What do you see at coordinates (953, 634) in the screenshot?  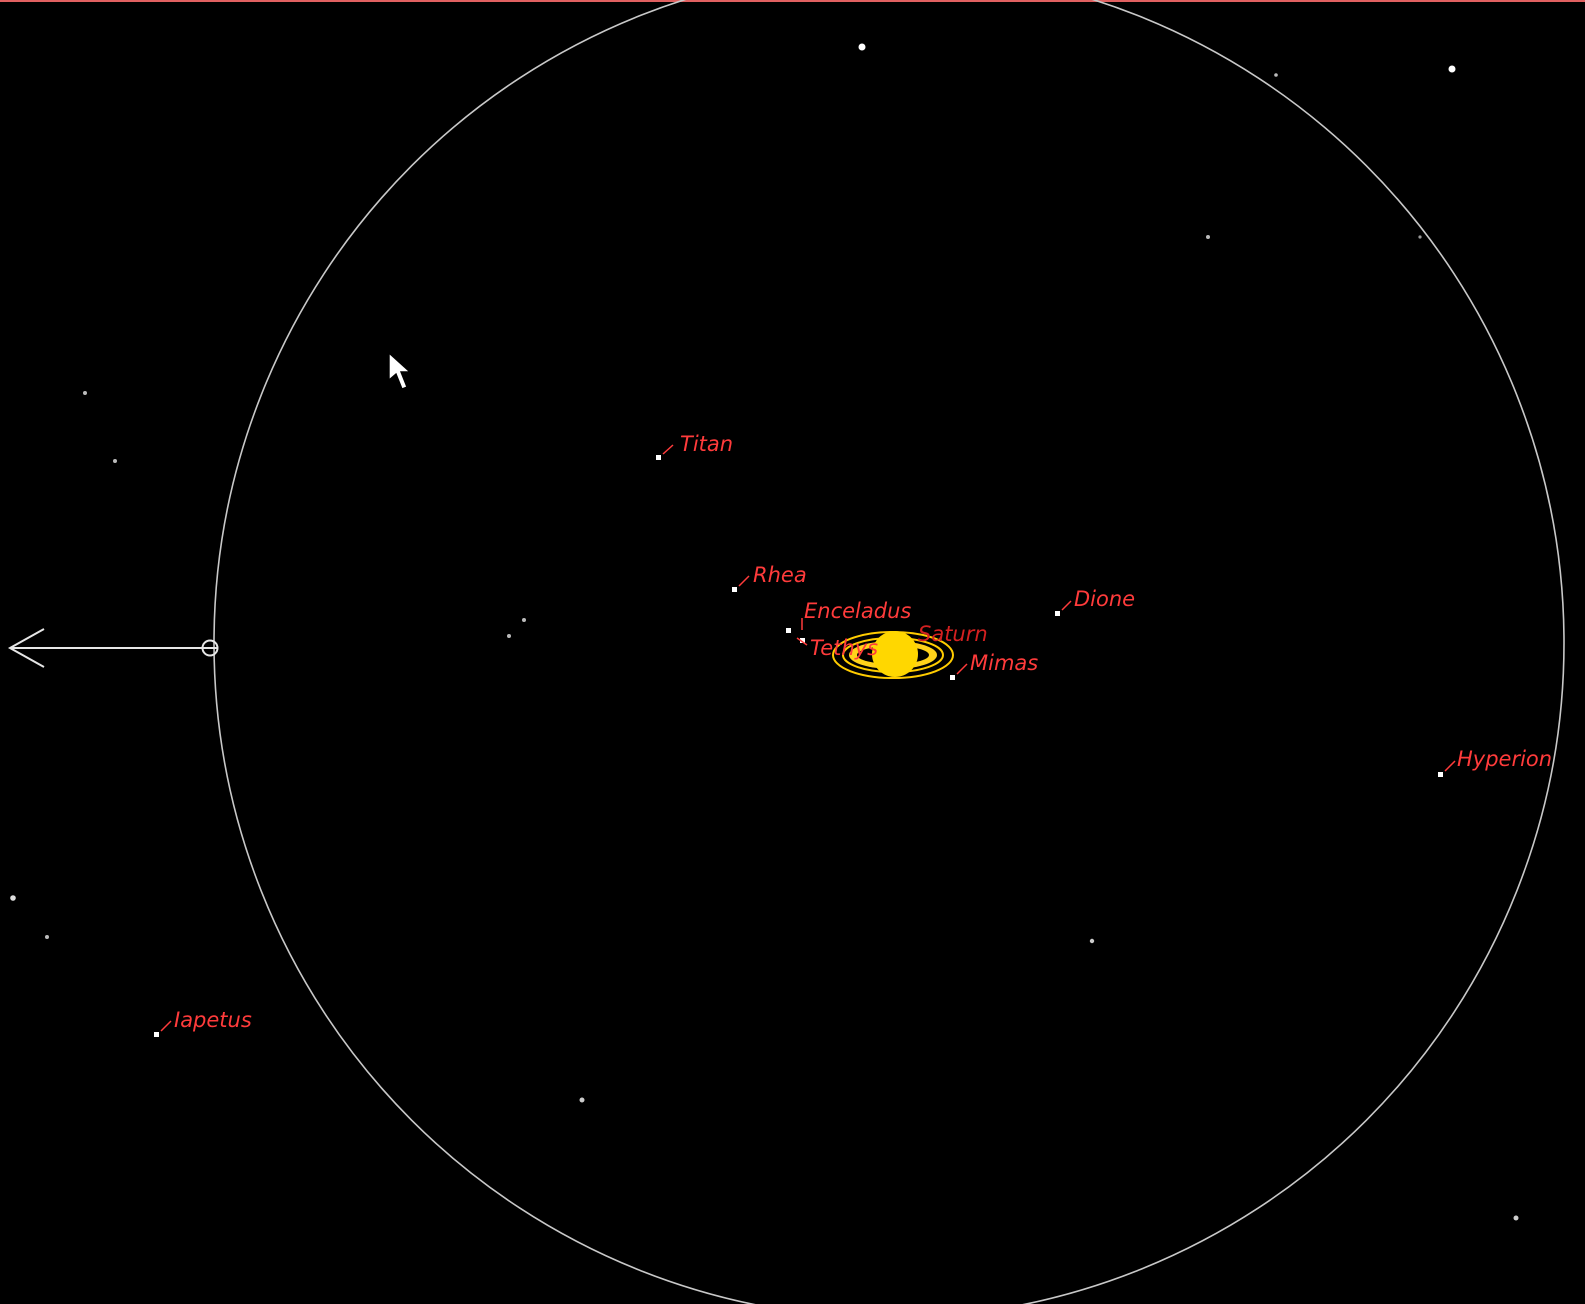 I see `saturn-label: Saturn` at bounding box center [953, 634].